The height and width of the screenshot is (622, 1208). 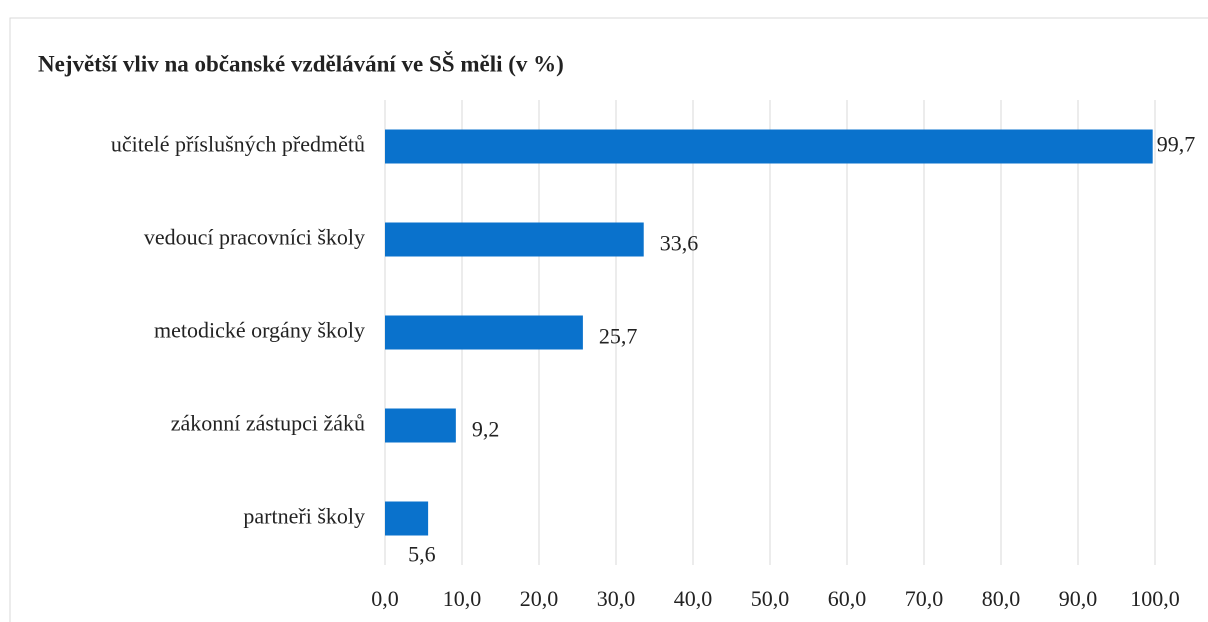 I want to click on x-tick-label: 100,0, so click(x=1155, y=598).